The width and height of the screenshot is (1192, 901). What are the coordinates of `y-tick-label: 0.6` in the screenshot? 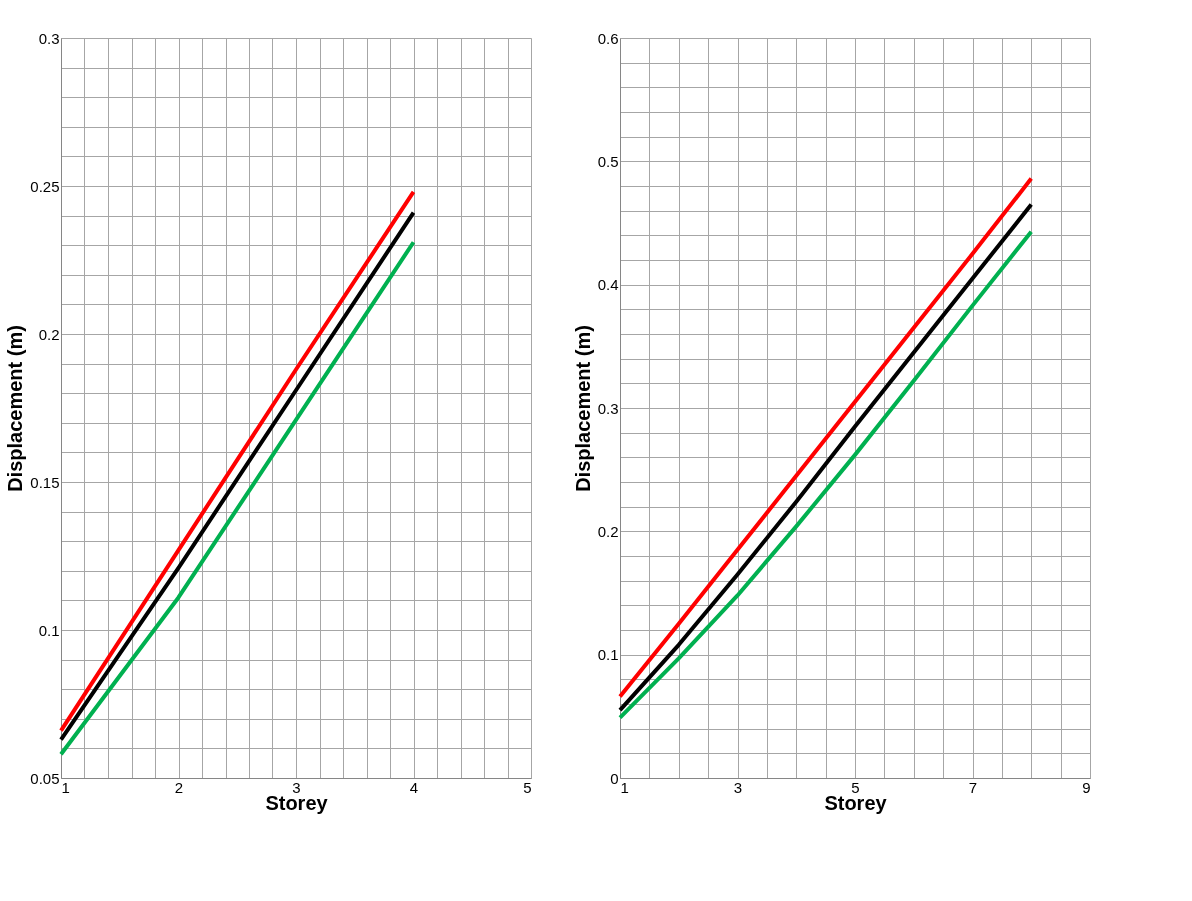 It's located at (608, 38).